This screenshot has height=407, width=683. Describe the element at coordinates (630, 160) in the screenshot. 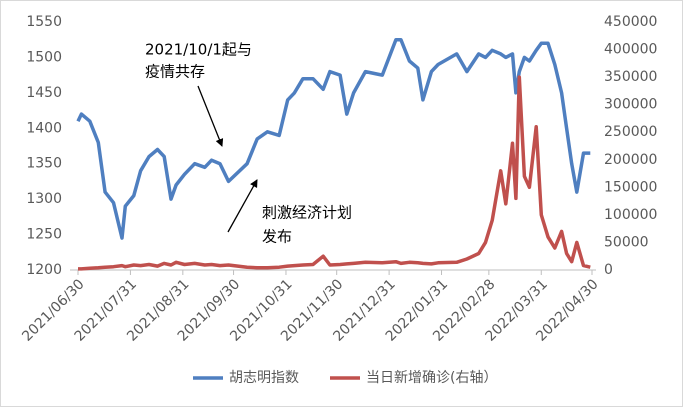

I see `y2-tick-label: 200000` at that location.